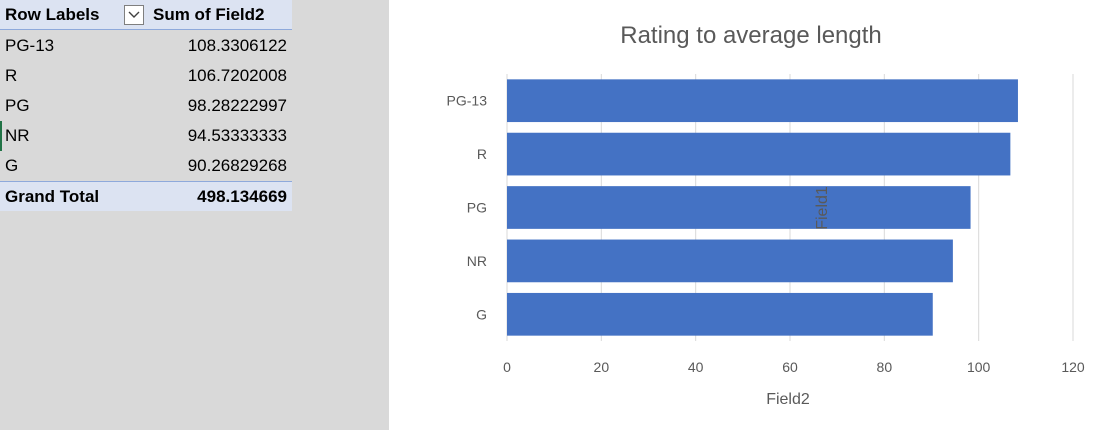 This screenshot has width=1109, height=430. What do you see at coordinates (1, 136) in the screenshot?
I see `active-cell-marker` at bounding box center [1, 136].